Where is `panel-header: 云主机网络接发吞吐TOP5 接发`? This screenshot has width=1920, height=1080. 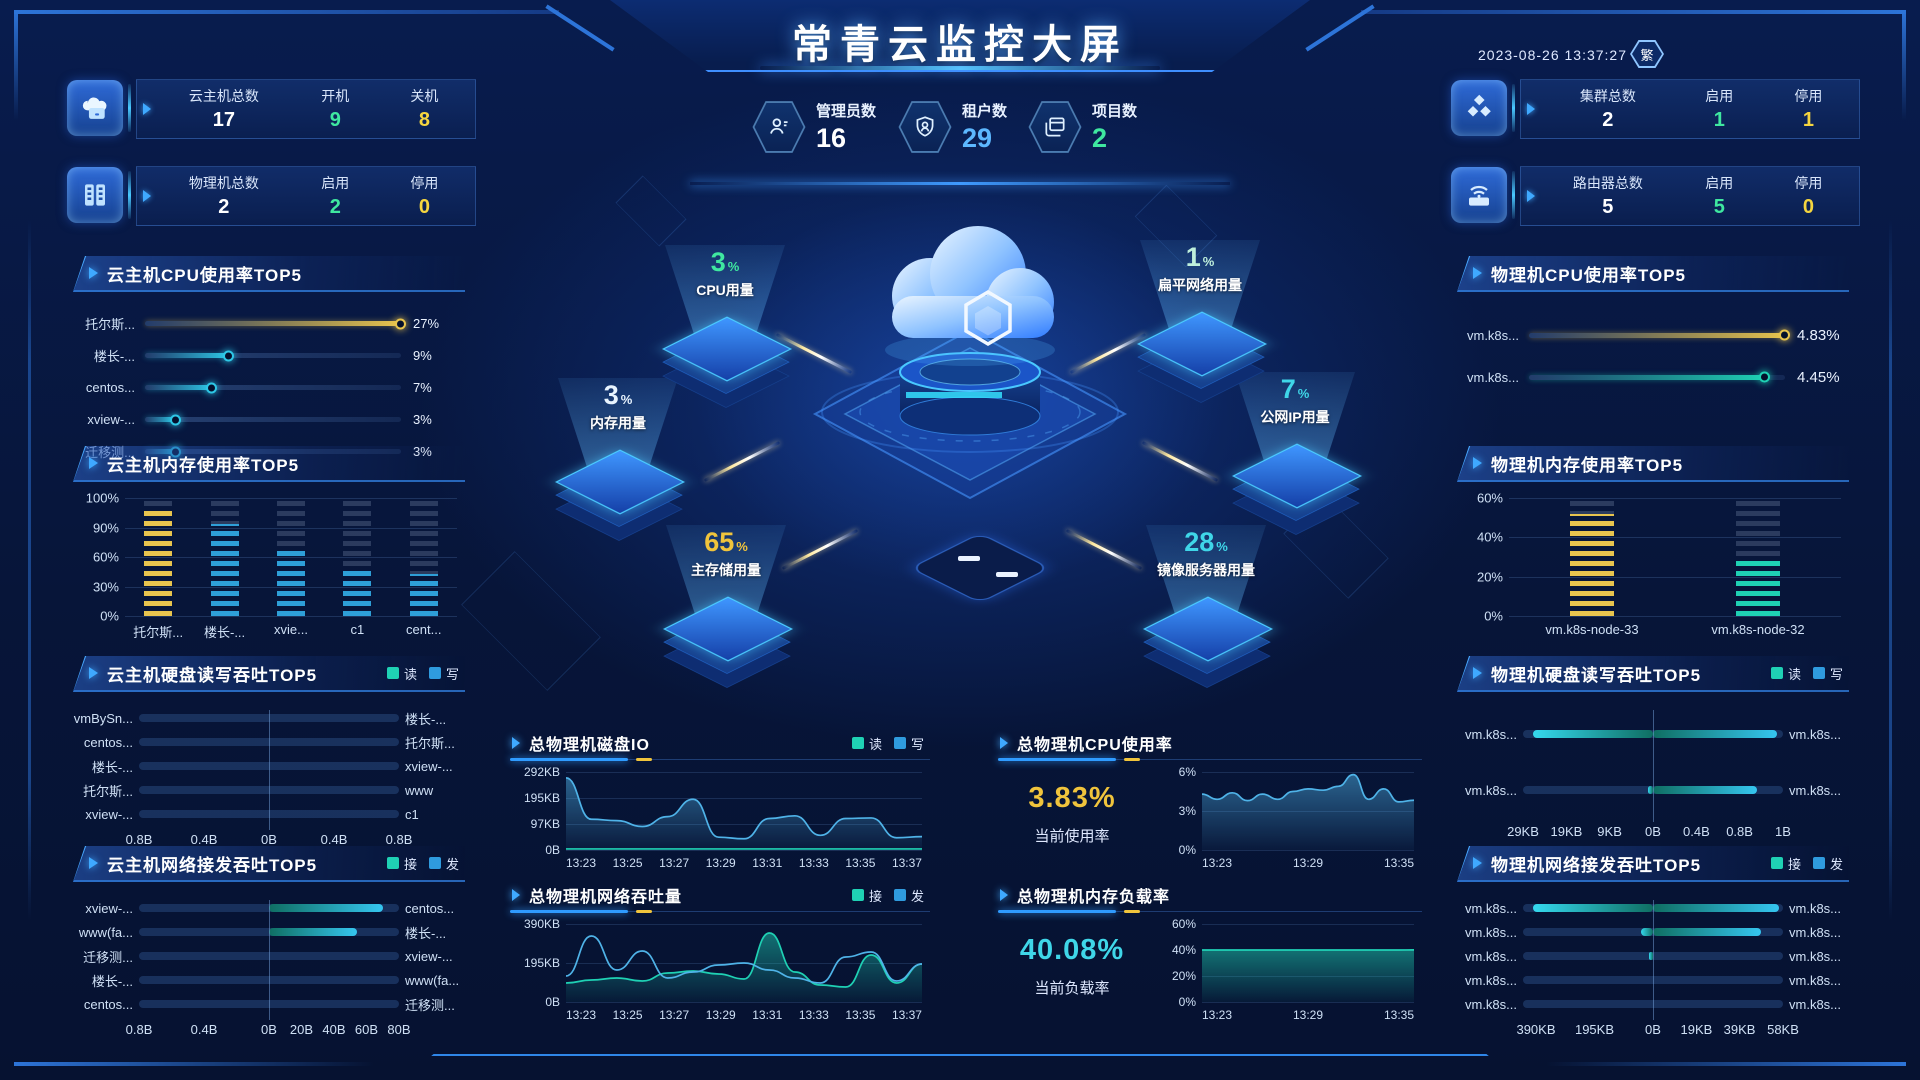 panel-header: 云主机网络接发吞吐TOP5 接发 is located at coordinates (269, 864).